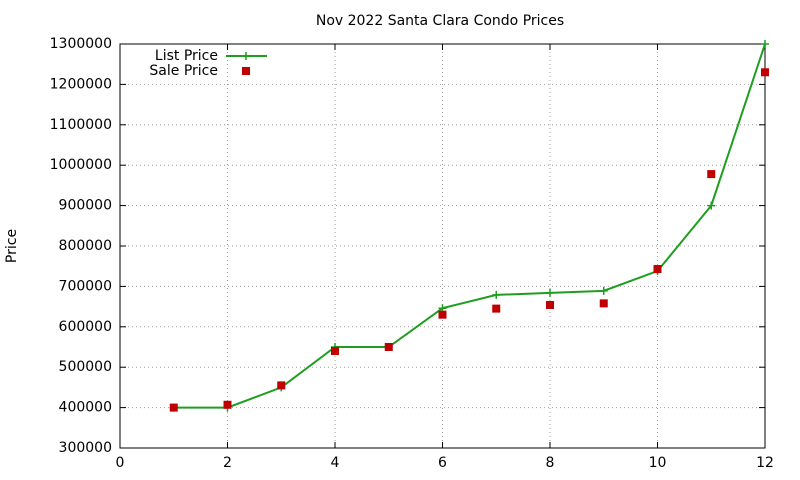 Image resolution: width=800 pixels, height=480 pixels. Describe the element at coordinates (81, 84) in the screenshot. I see `y-tick-label: 1200000` at that location.